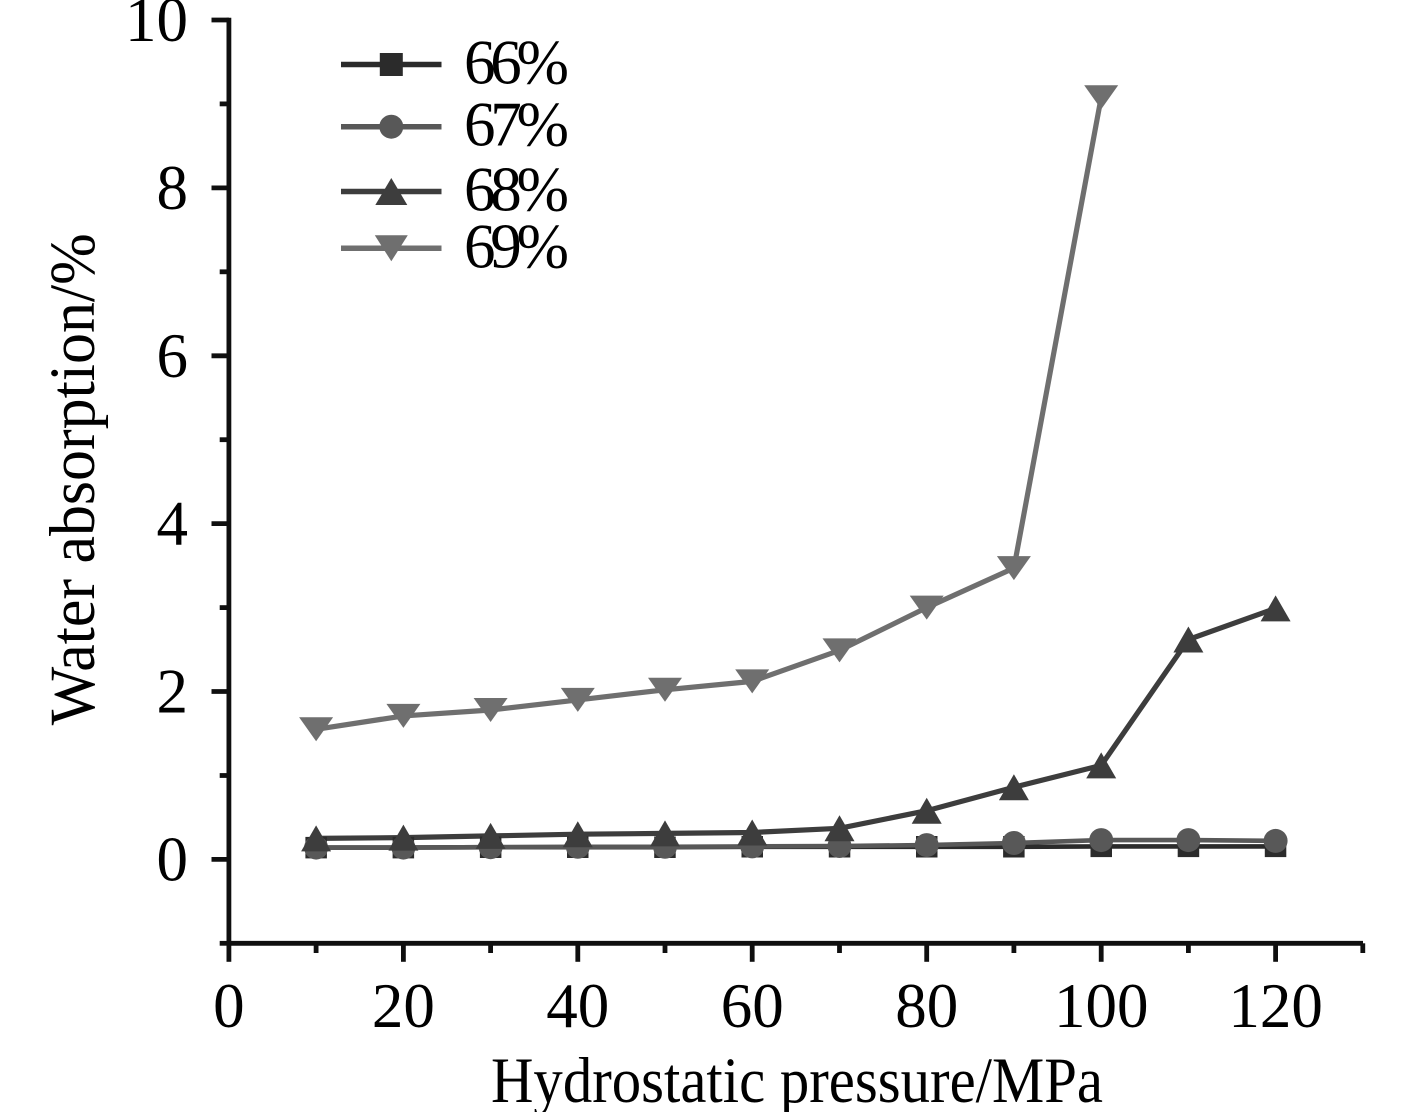  Describe the element at coordinates (752, 1006) in the screenshot. I see `svg-text: 60` at that location.